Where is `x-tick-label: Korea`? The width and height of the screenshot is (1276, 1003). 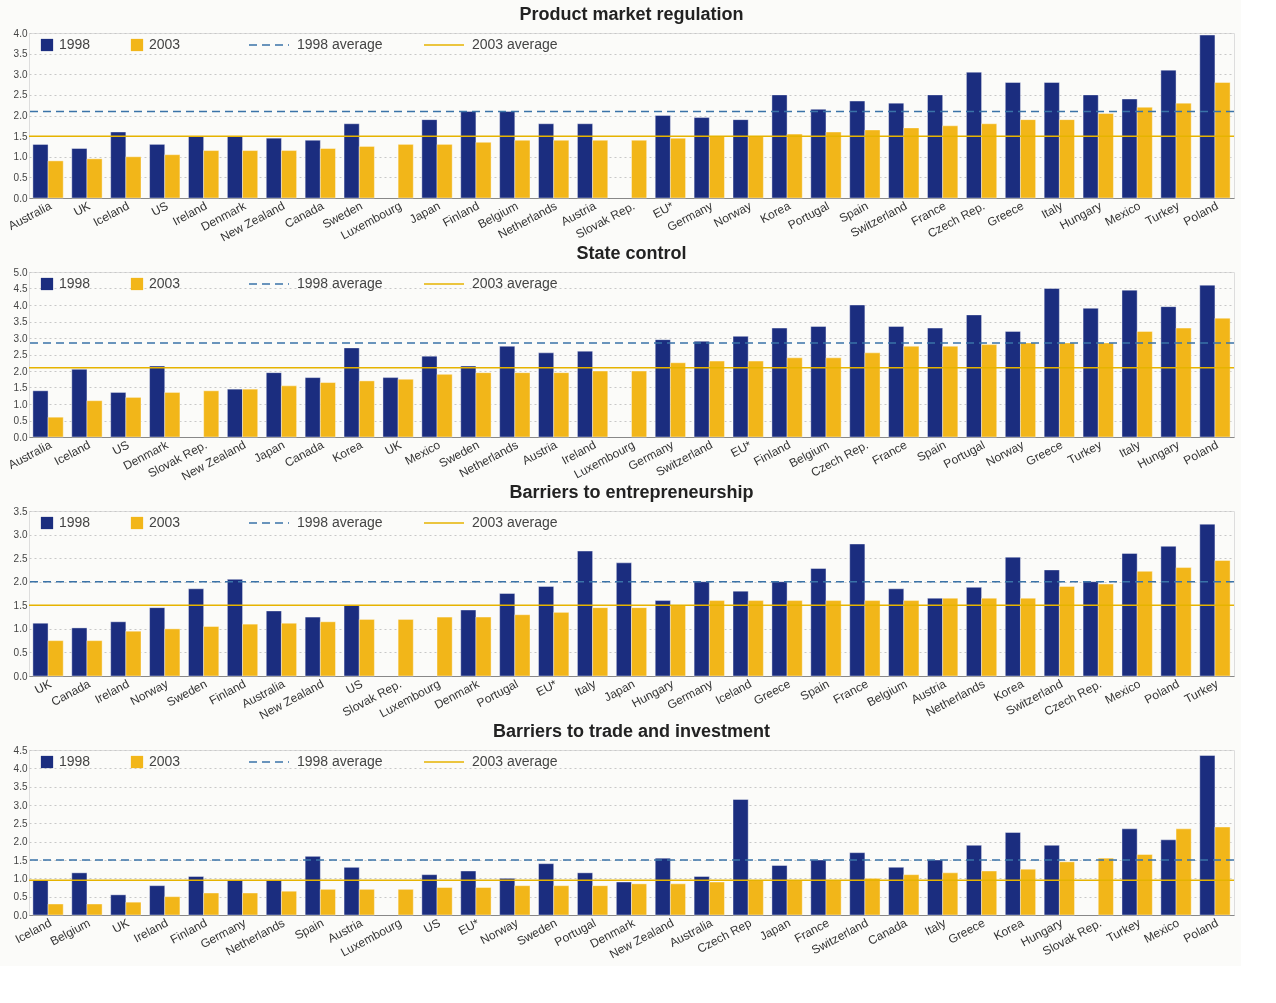
x-tick-label: Korea is located at coordinates (348, 451).